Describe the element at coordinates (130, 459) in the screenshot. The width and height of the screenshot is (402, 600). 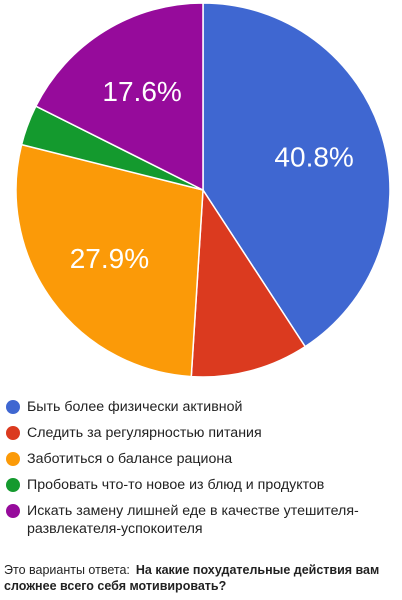
I see `legend-label: Заботиться о балансе рациона` at that location.